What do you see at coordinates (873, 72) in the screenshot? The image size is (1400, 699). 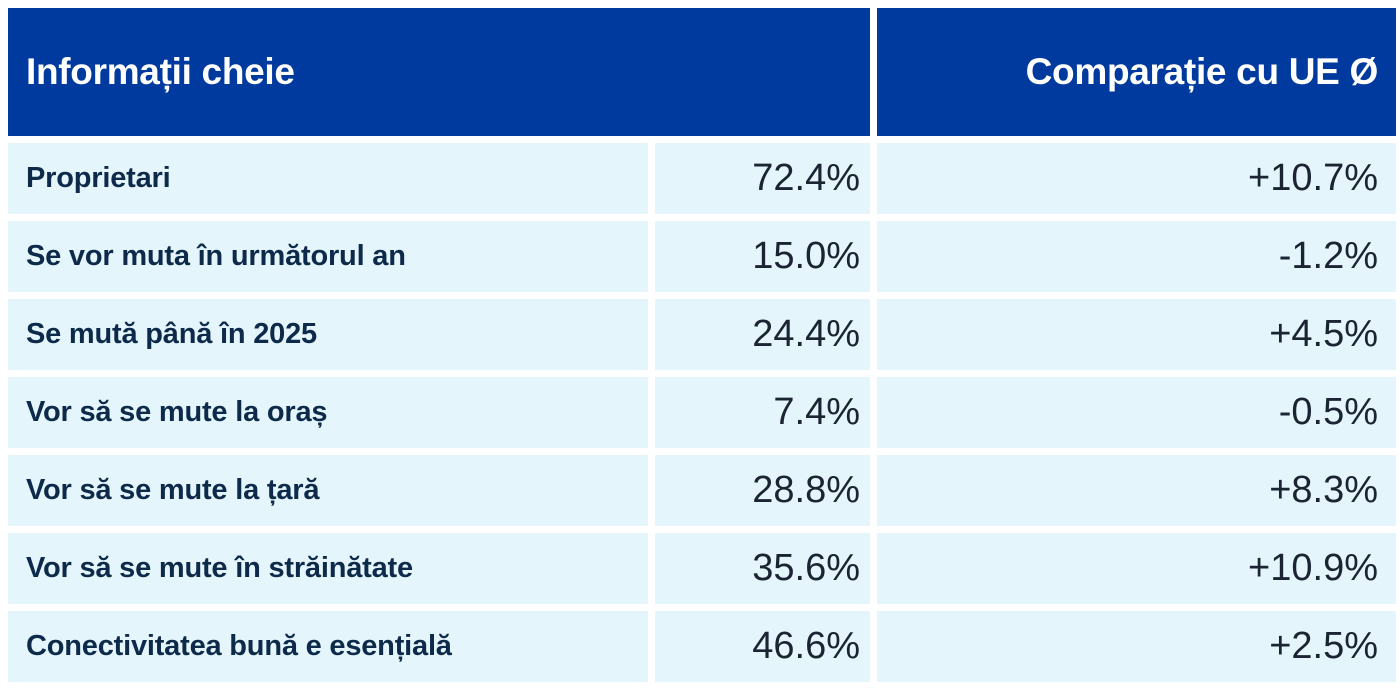 I see `header-divider` at bounding box center [873, 72].